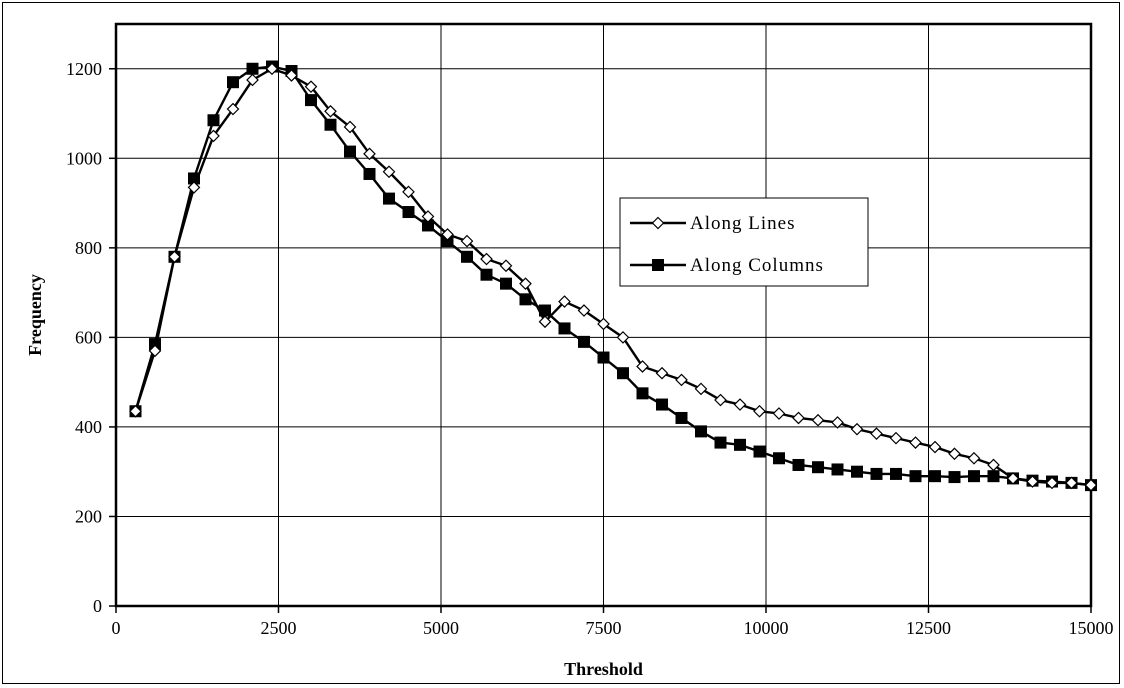 The height and width of the screenshot is (688, 1124). I want to click on x-tick-label: 12500, so click(928, 628).